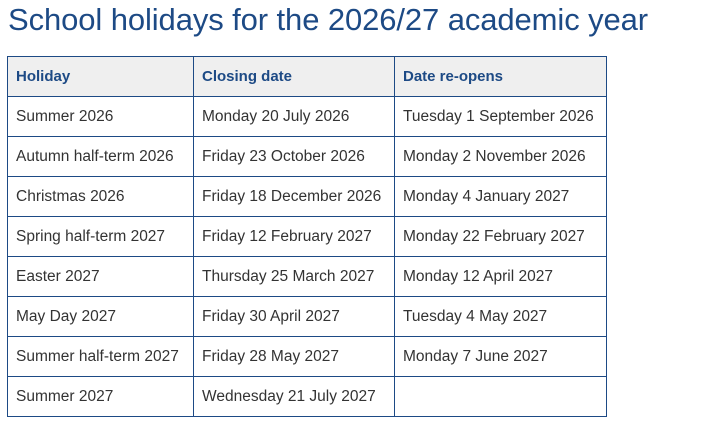 This screenshot has height=437, width=716. Describe the element at coordinates (500, 196) in the screenshot. I see `reopen-date-cell: Monday 4 January 2027` at that location.